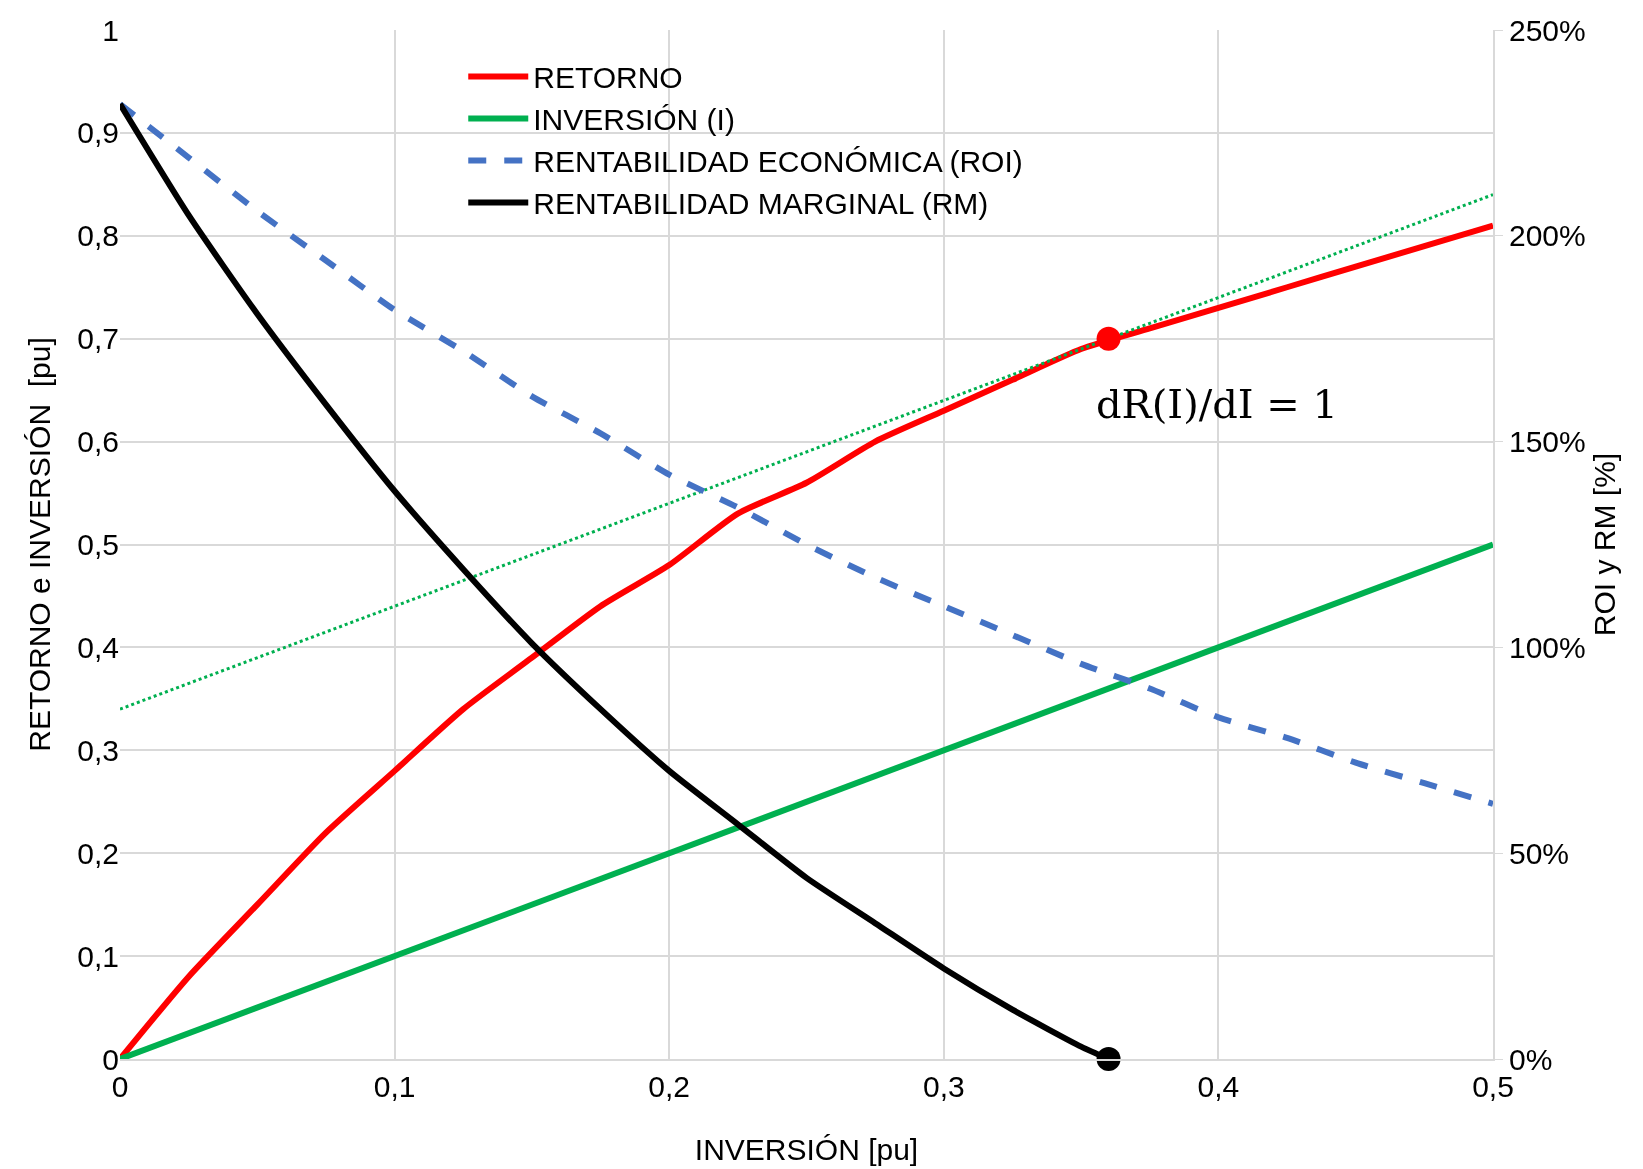 The width and height of the screenshot is (1643, 1169). I want to click on y-tick-label: 0,4, so click(98, 647).